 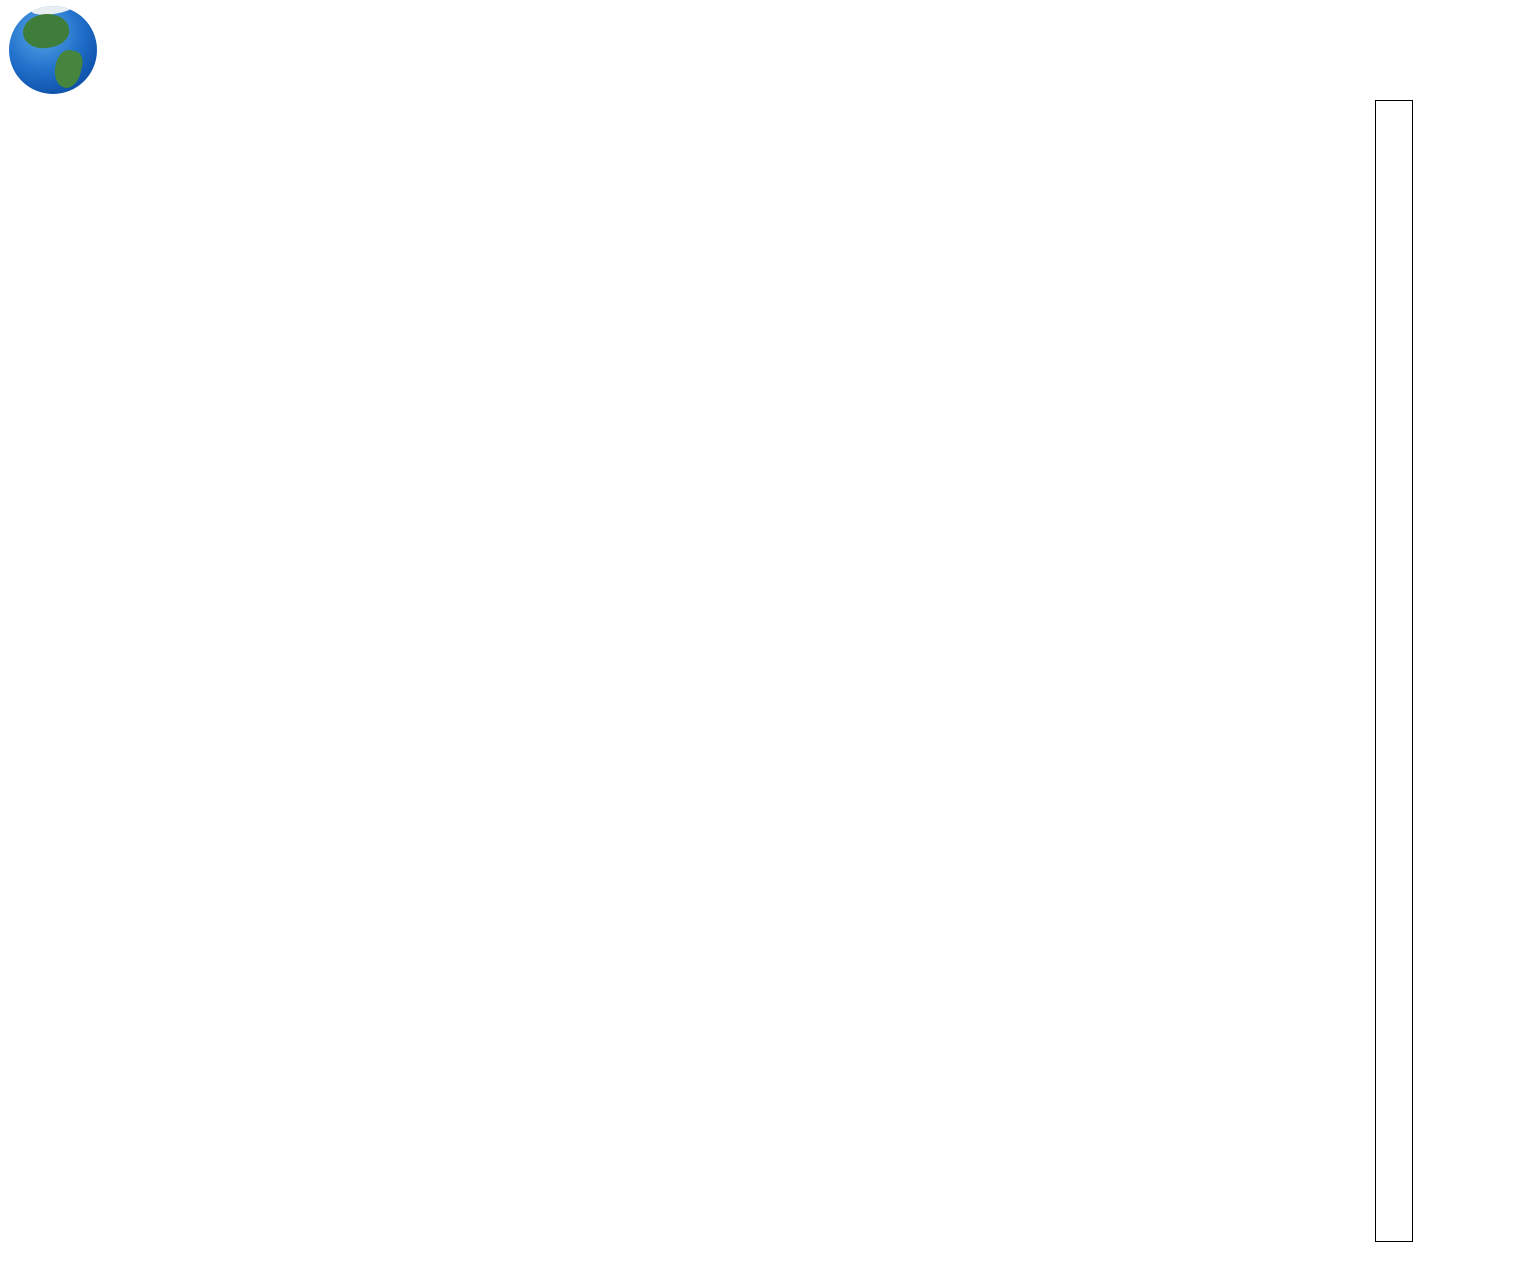 I want to click on coaps-logo, so click(x=53, y=50).